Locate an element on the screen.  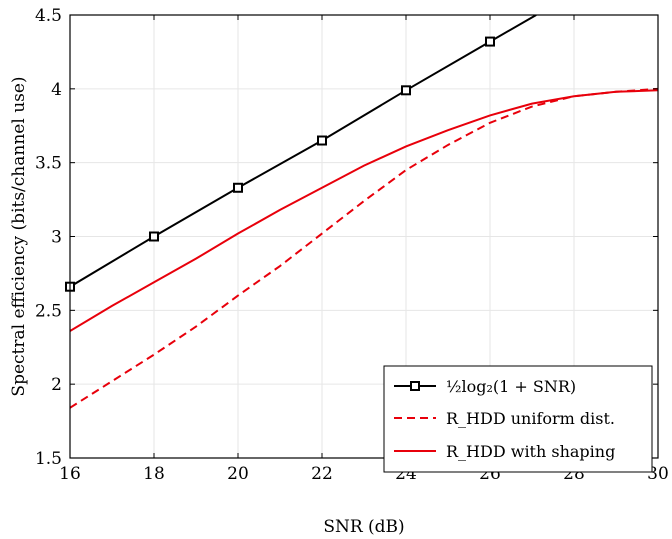
x-tick-label: 22 is located at coordinates (322, 474).